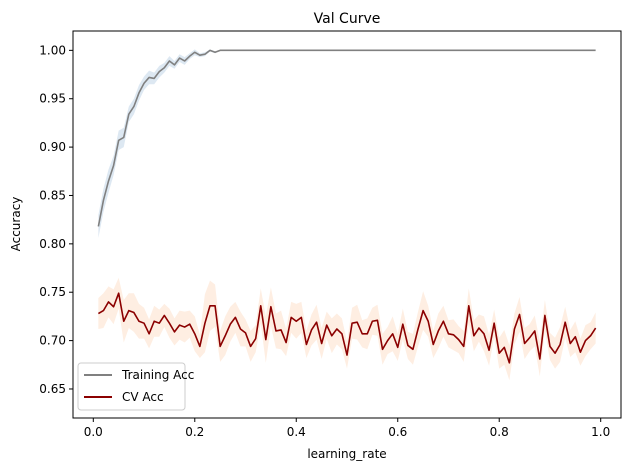  Describe the element at coordinates (52, 341) in the screenshot. I see `y-tick-label: 0.70` at that location.